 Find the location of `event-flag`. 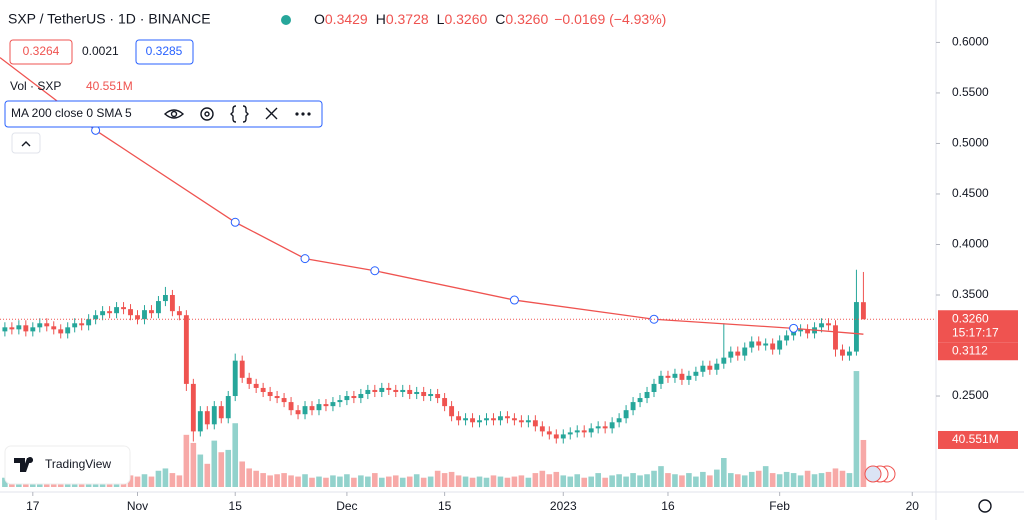

event-flag is located at coordinates (873, 474).